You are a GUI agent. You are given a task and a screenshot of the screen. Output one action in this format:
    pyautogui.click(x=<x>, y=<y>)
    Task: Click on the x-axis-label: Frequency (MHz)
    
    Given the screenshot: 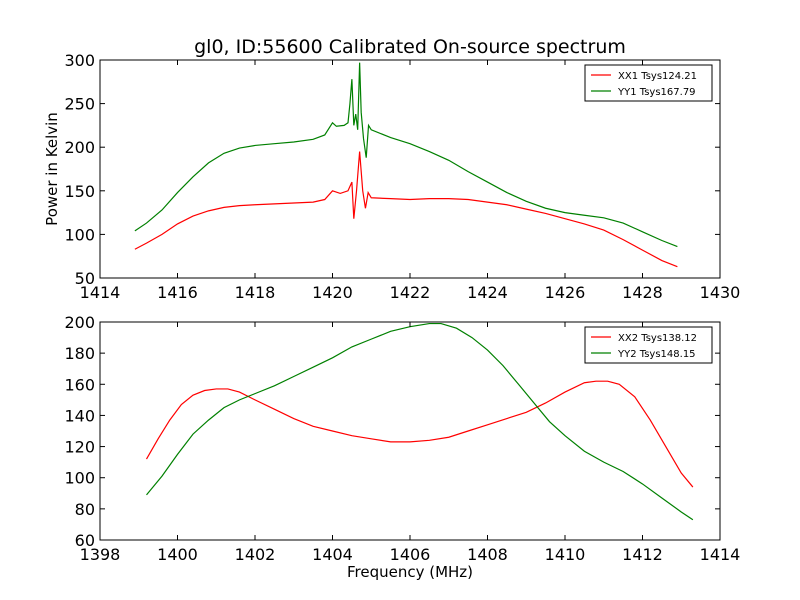 What is the action you would take?
    pyautogui.click(x=410, y=572)
    